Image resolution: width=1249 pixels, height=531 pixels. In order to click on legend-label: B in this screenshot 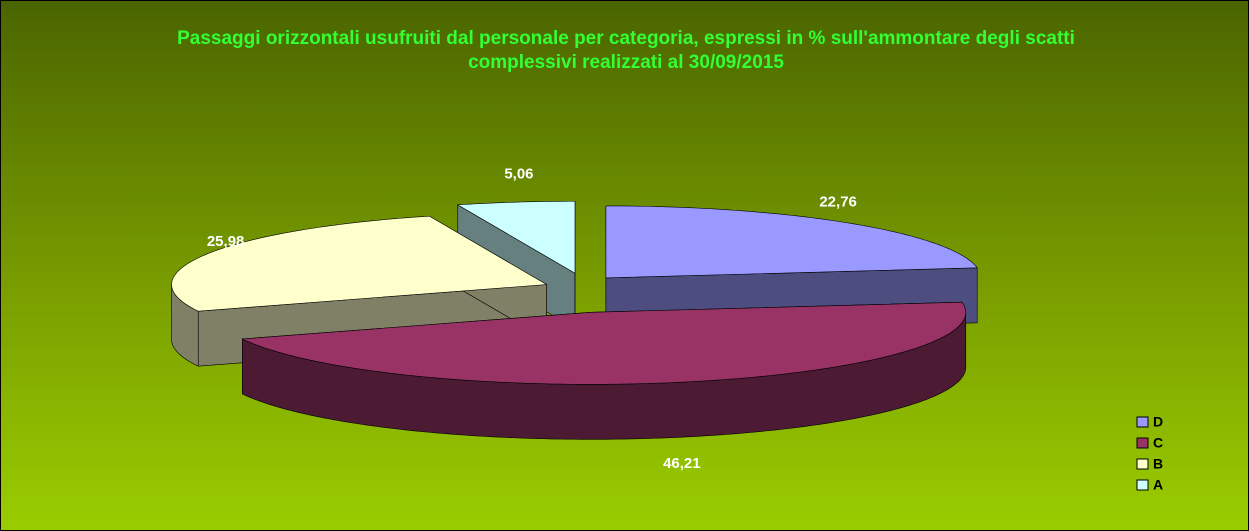, I will do `click(1158, 464)`.